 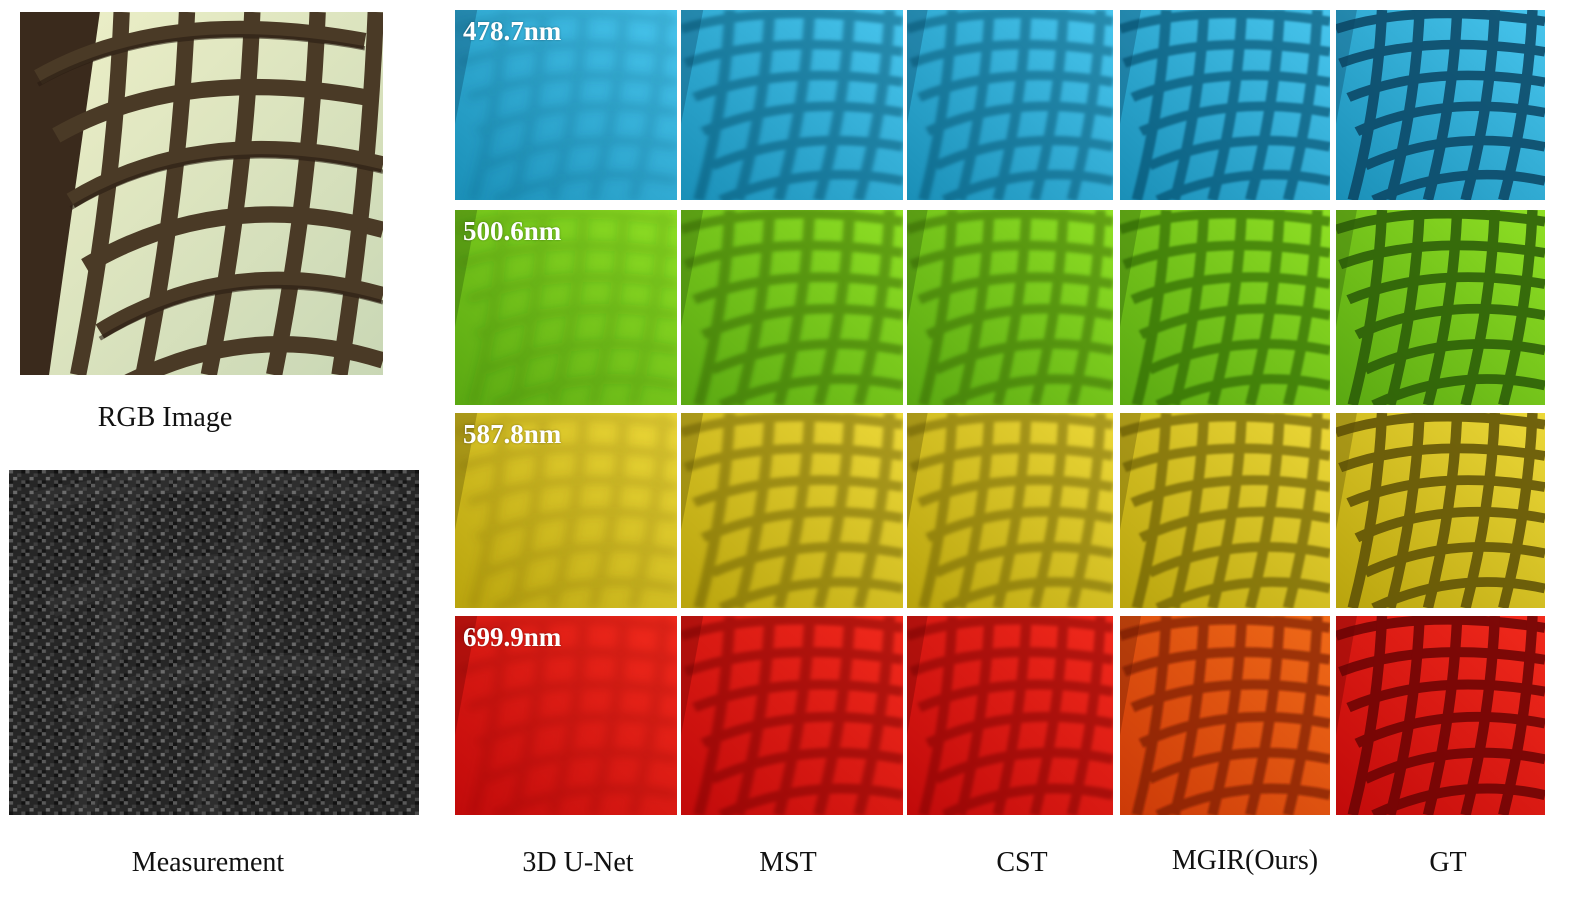 What do you see at coordinates (792, 105) in the screenshot?
I see `panel-478-7nm-mst` at bounding box center [792, 105].